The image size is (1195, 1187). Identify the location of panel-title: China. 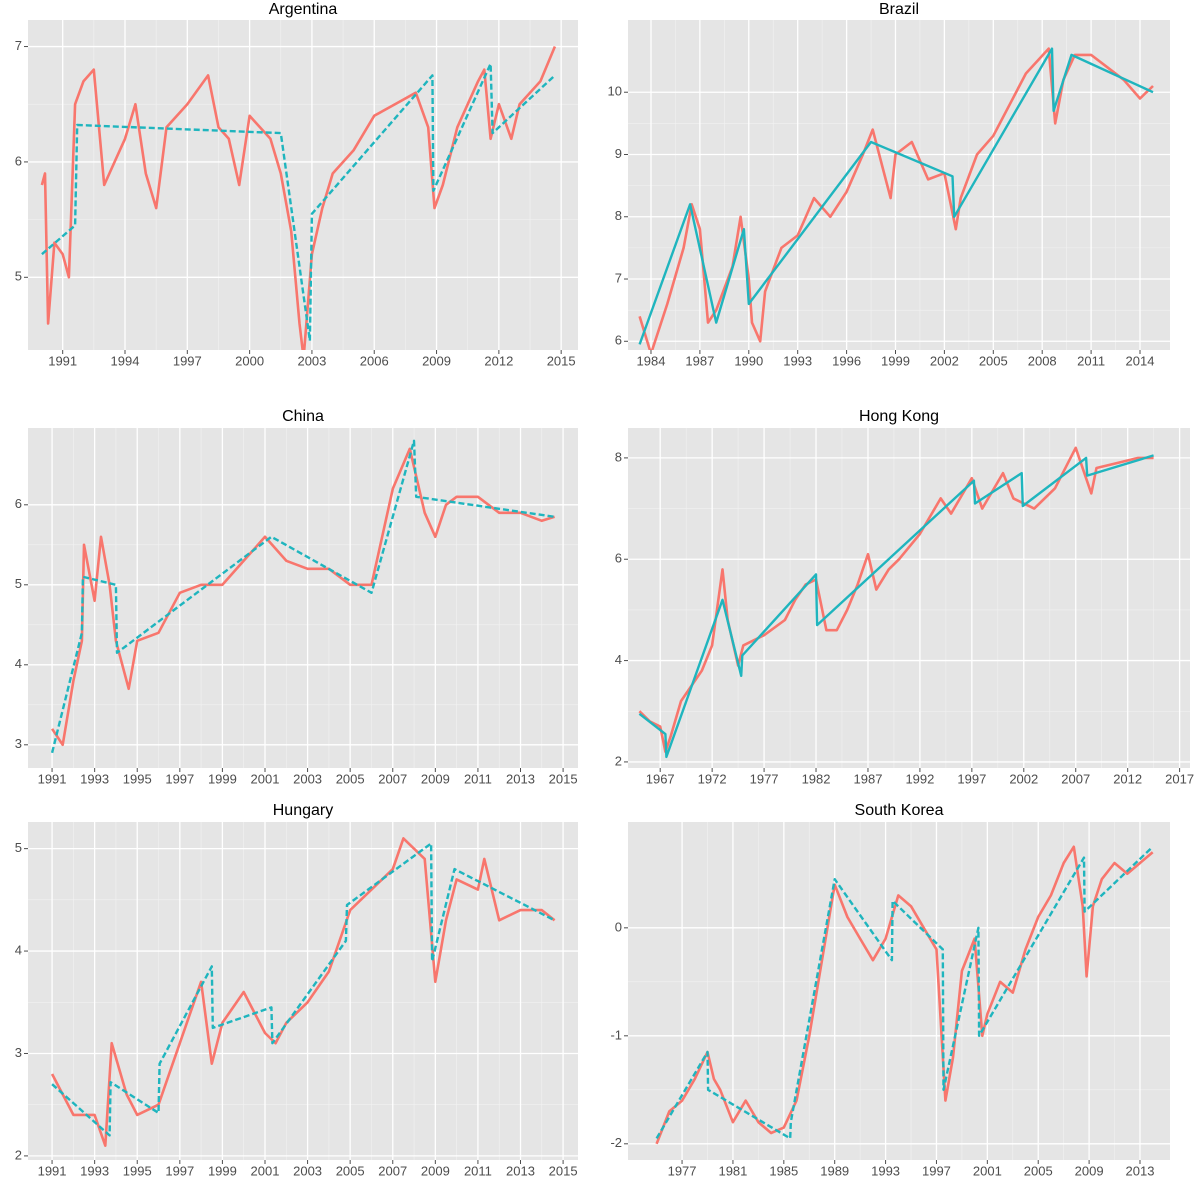
(303, 416).